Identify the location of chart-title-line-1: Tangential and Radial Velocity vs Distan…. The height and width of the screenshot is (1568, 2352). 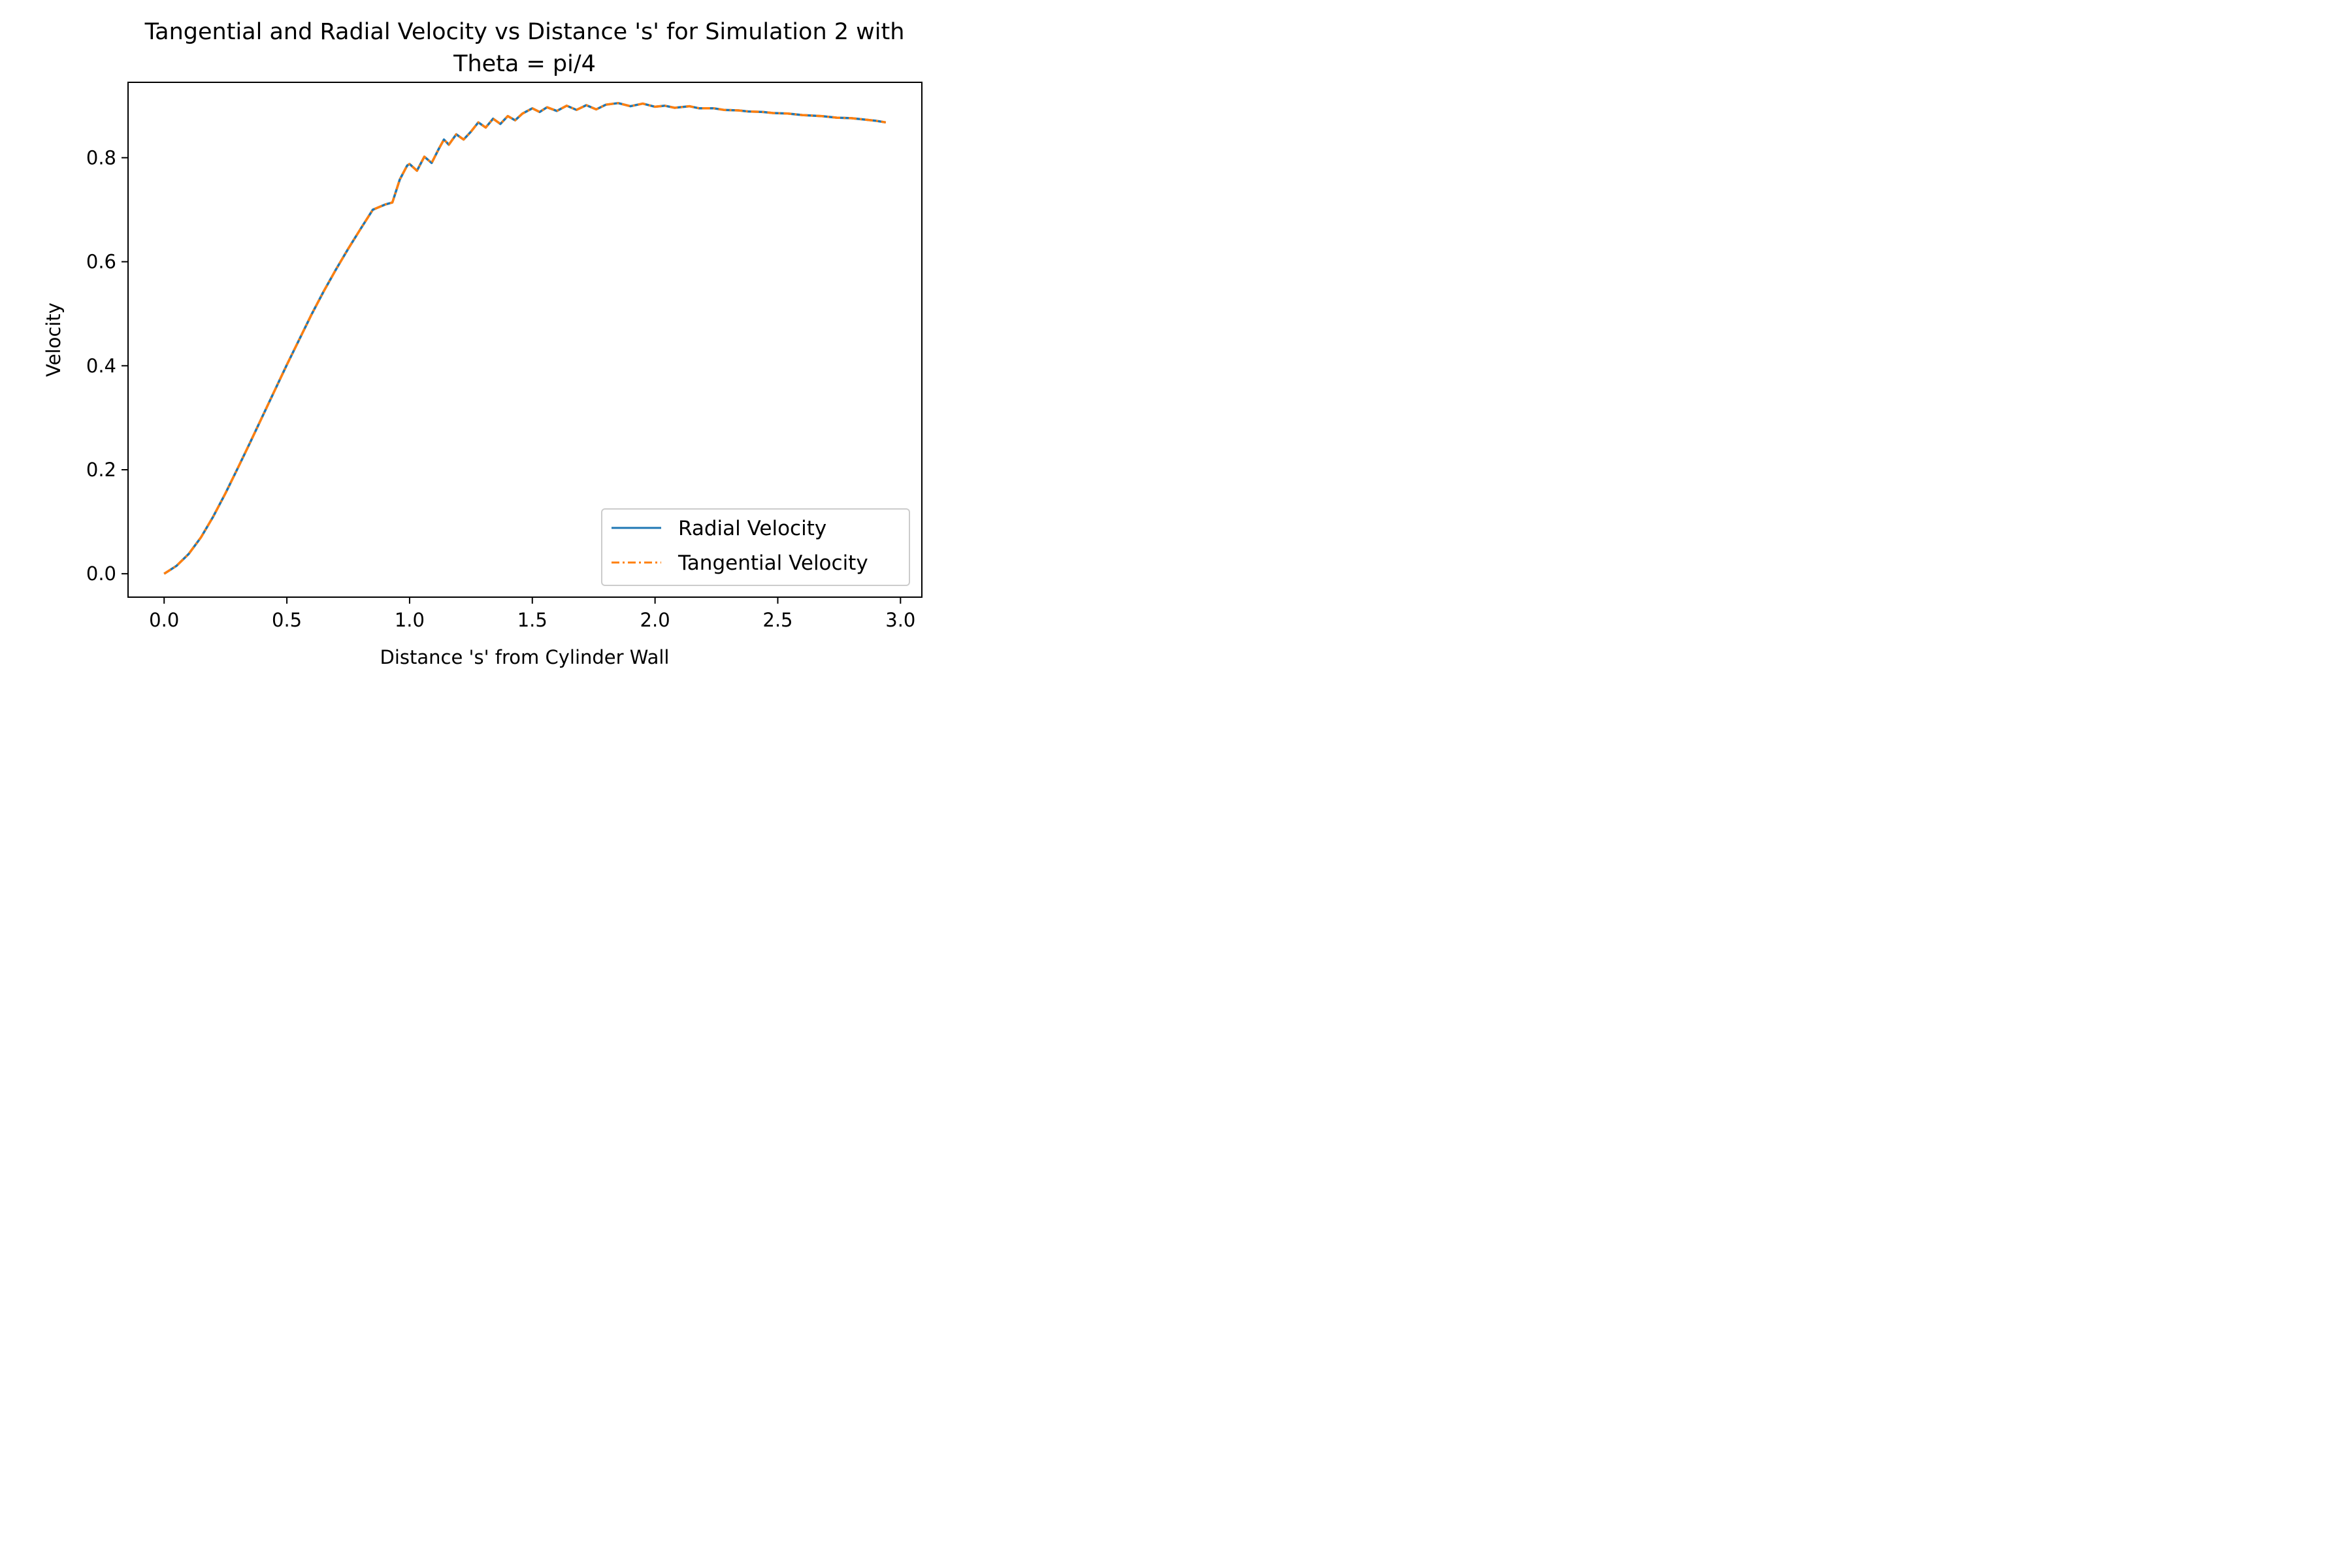
(524, 32).